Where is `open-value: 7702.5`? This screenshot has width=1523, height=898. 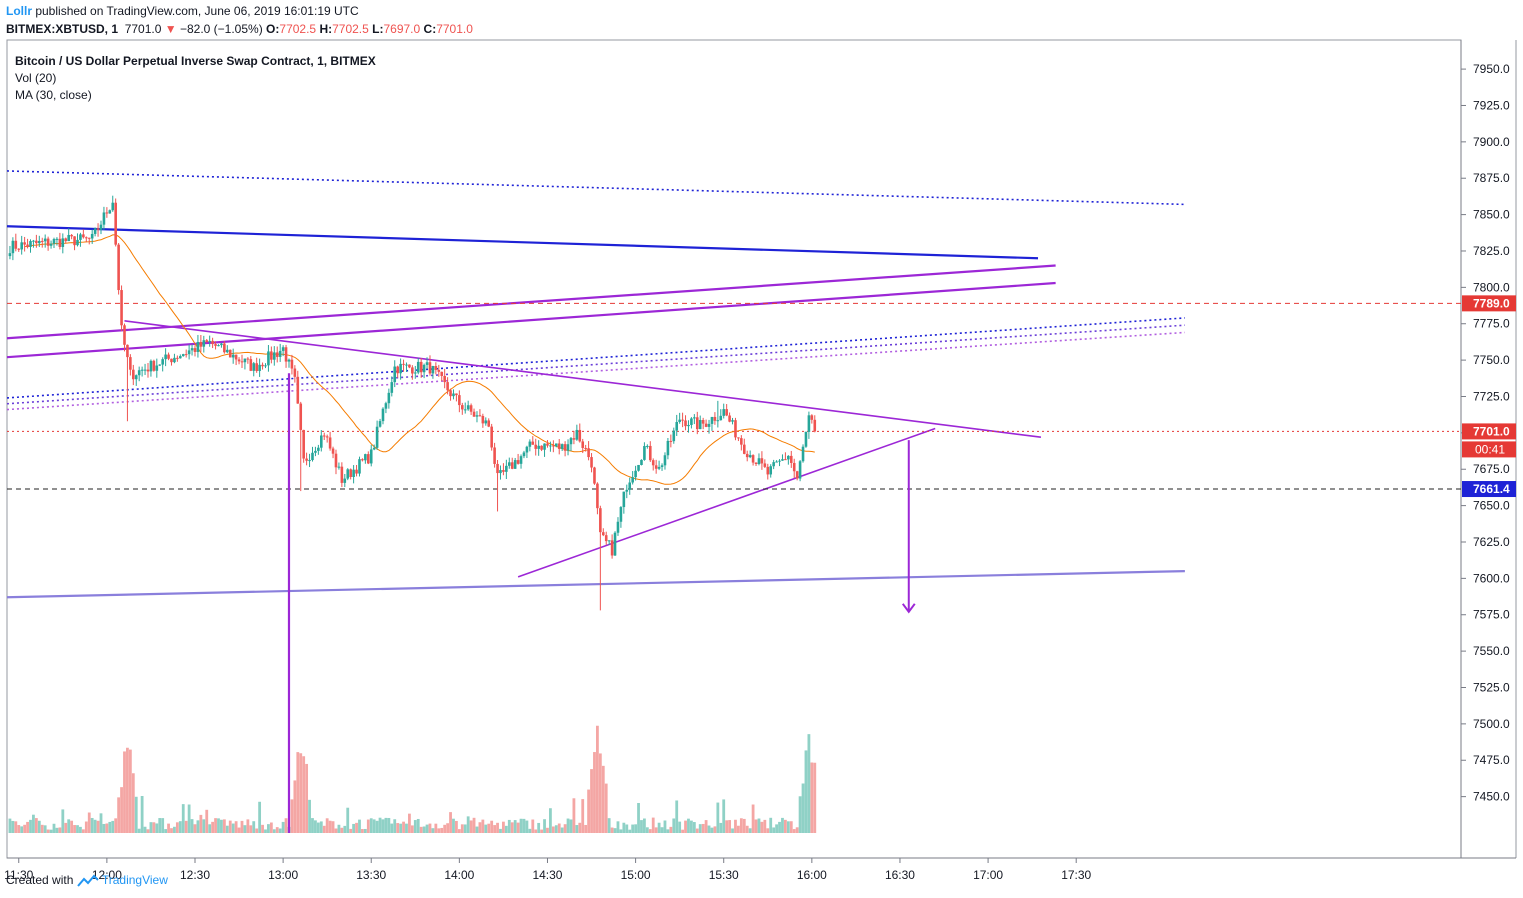
open-value: 7702.5 is located at coordinates (298, 29).